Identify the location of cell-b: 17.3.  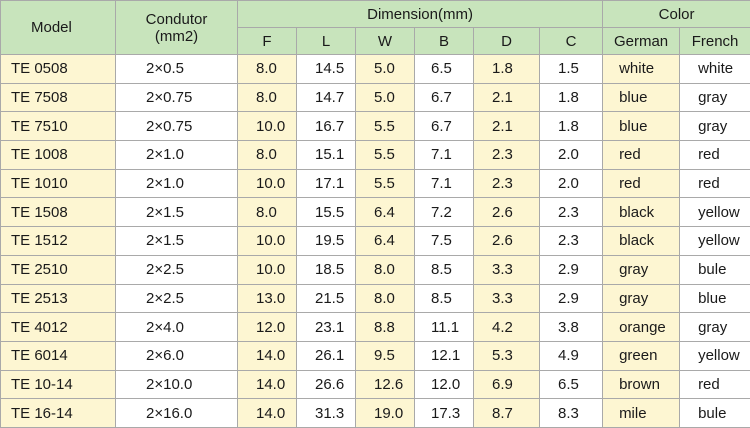
(444, 413).